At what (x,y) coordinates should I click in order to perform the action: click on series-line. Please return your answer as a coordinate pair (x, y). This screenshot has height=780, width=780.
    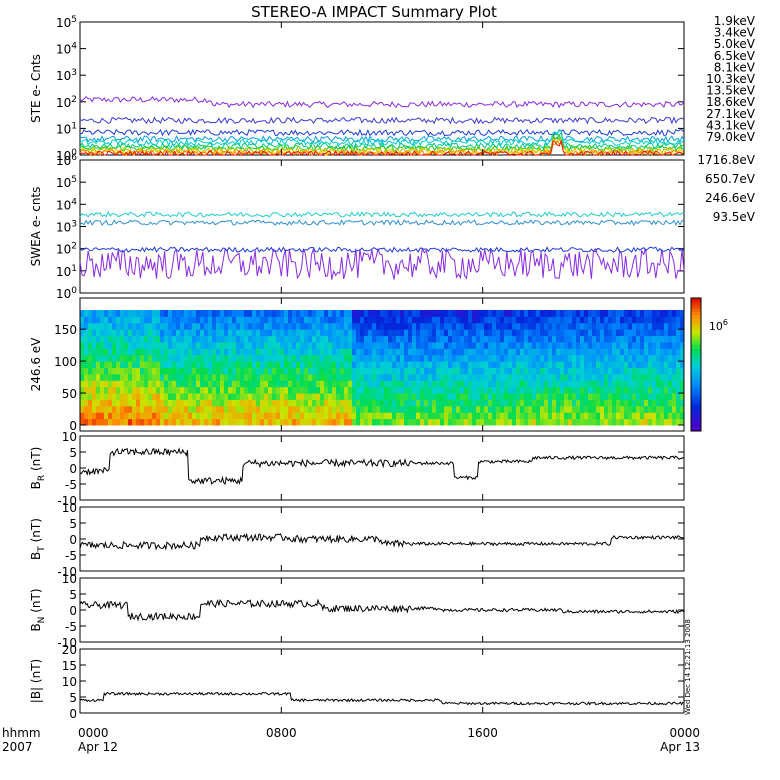
    Looking at the image, I should click on (382, 214).